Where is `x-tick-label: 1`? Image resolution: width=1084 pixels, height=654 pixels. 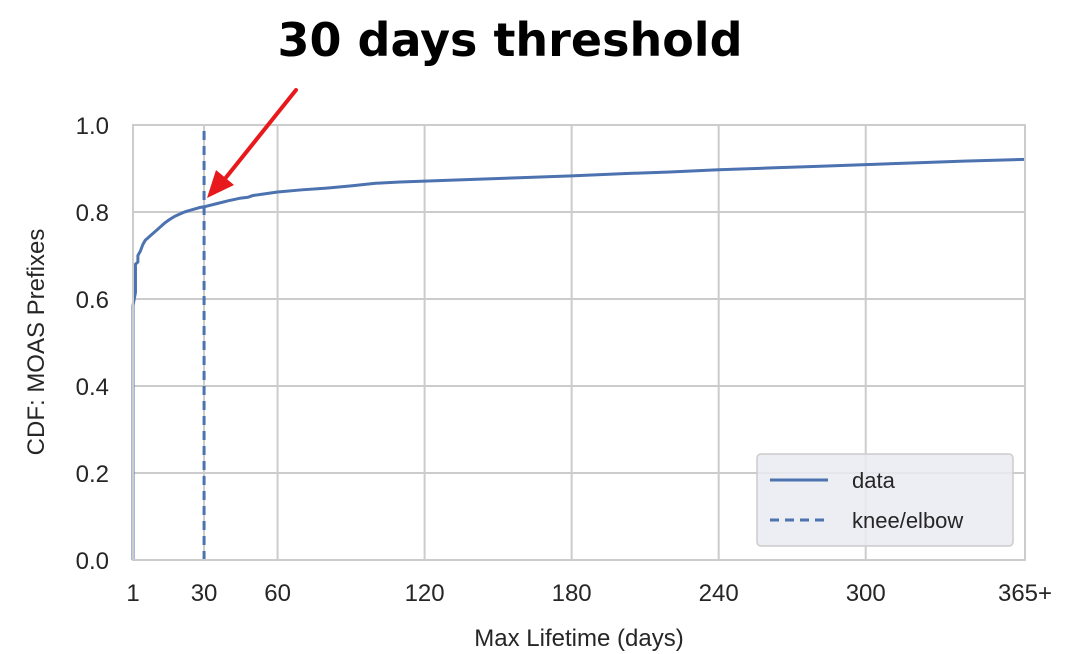
x-tick-label: 1 is located at coordinates (132, 593).